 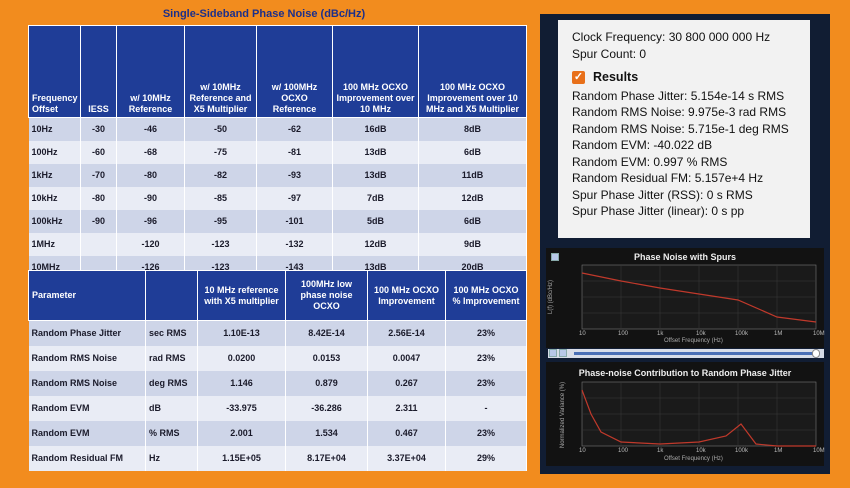 What do you see at coordinates (375, 71) in the screenshot?
I see `header-improvement-10mhz: 100 MHz OCXO Improvement over 10 MHz` at bounding box center [375, 71].